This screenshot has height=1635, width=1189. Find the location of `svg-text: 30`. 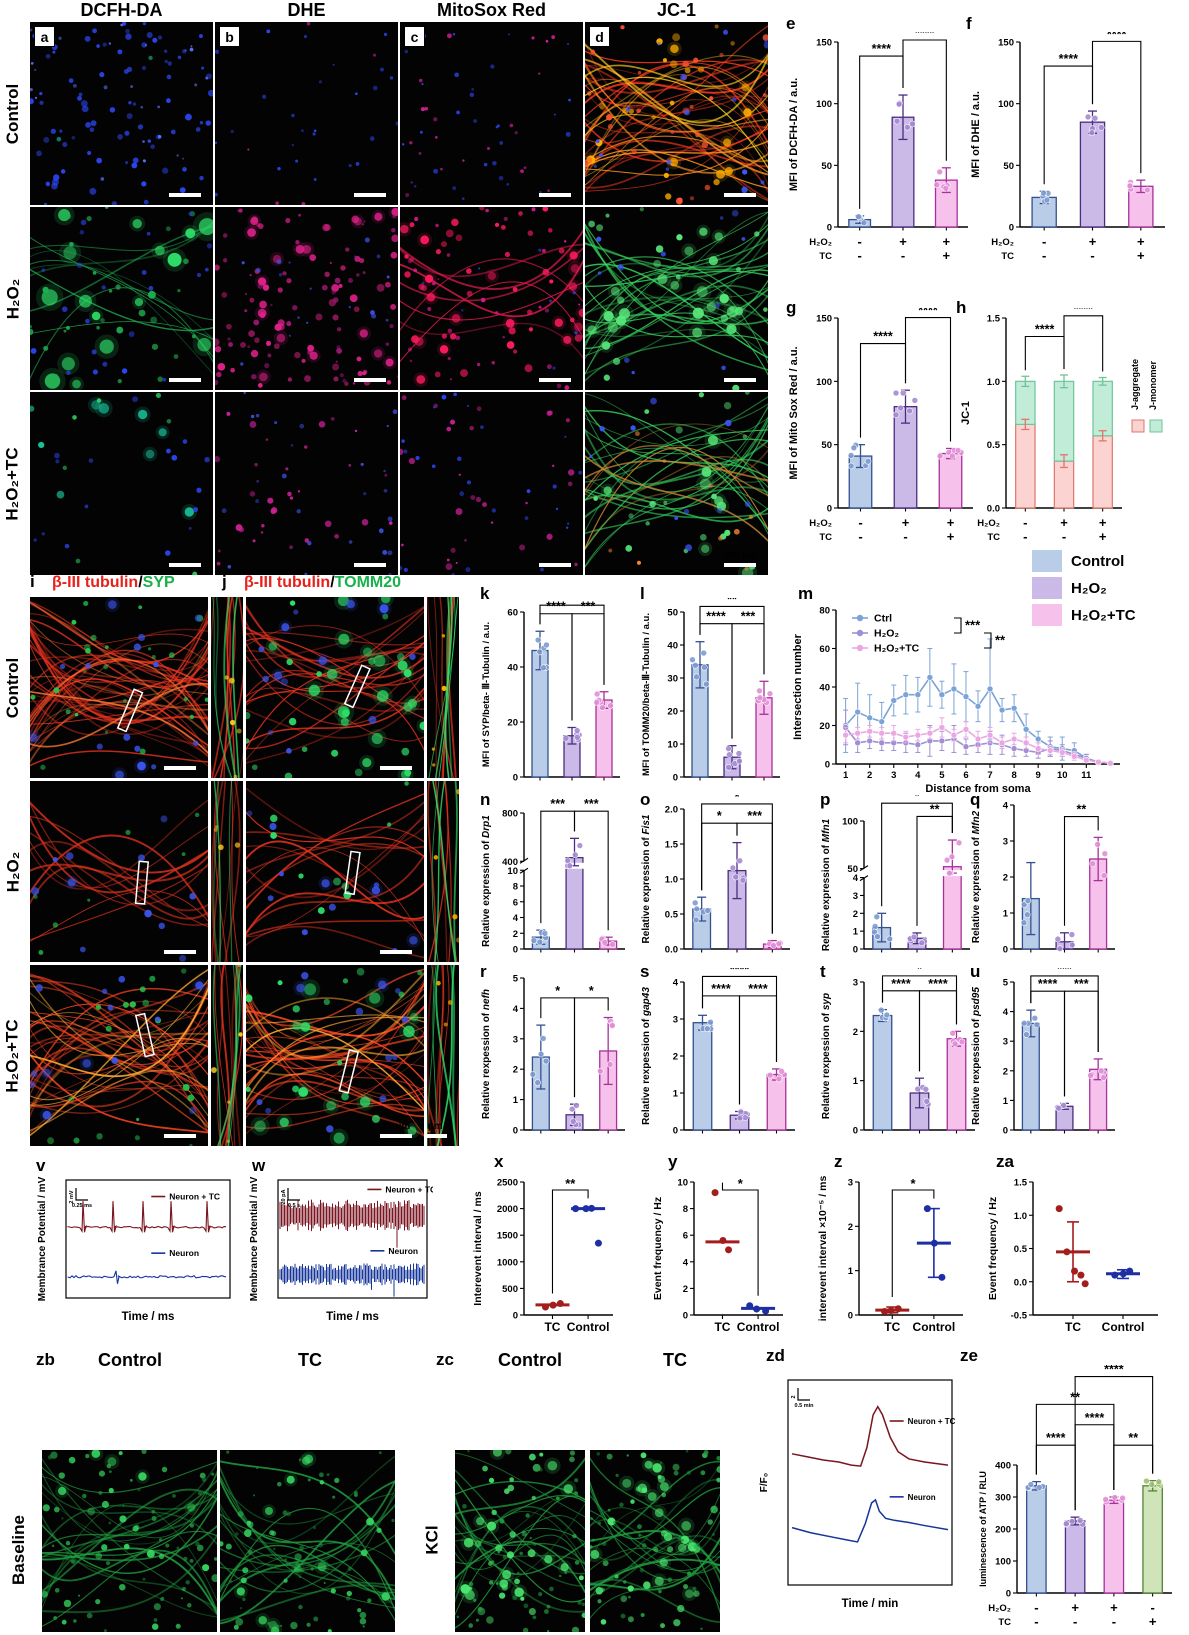

svg-text: 30 is located at coordinates (672, 679).